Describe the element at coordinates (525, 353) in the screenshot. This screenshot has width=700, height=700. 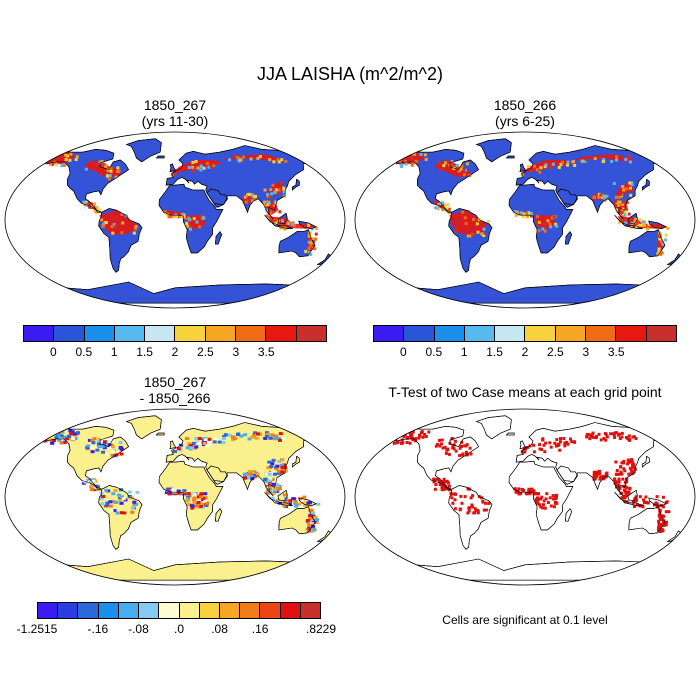
I see `colorbar-field-2-labels: 0 0.5 1 1.5 2 2.5 3 3.5` at that location.